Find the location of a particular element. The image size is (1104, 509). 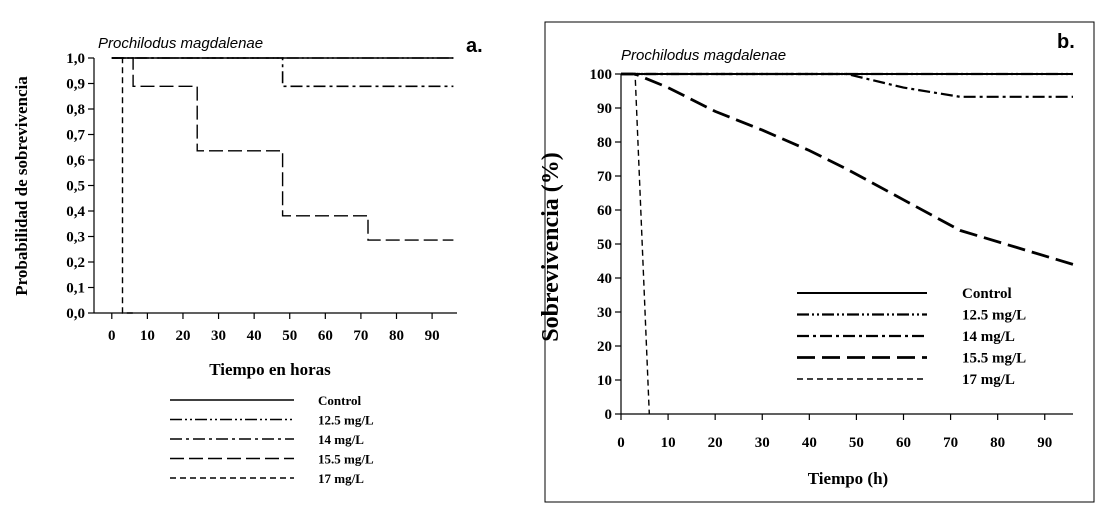

panel-a-x-axis-title: Tiempo en horas is located at coordinates (270, 369).